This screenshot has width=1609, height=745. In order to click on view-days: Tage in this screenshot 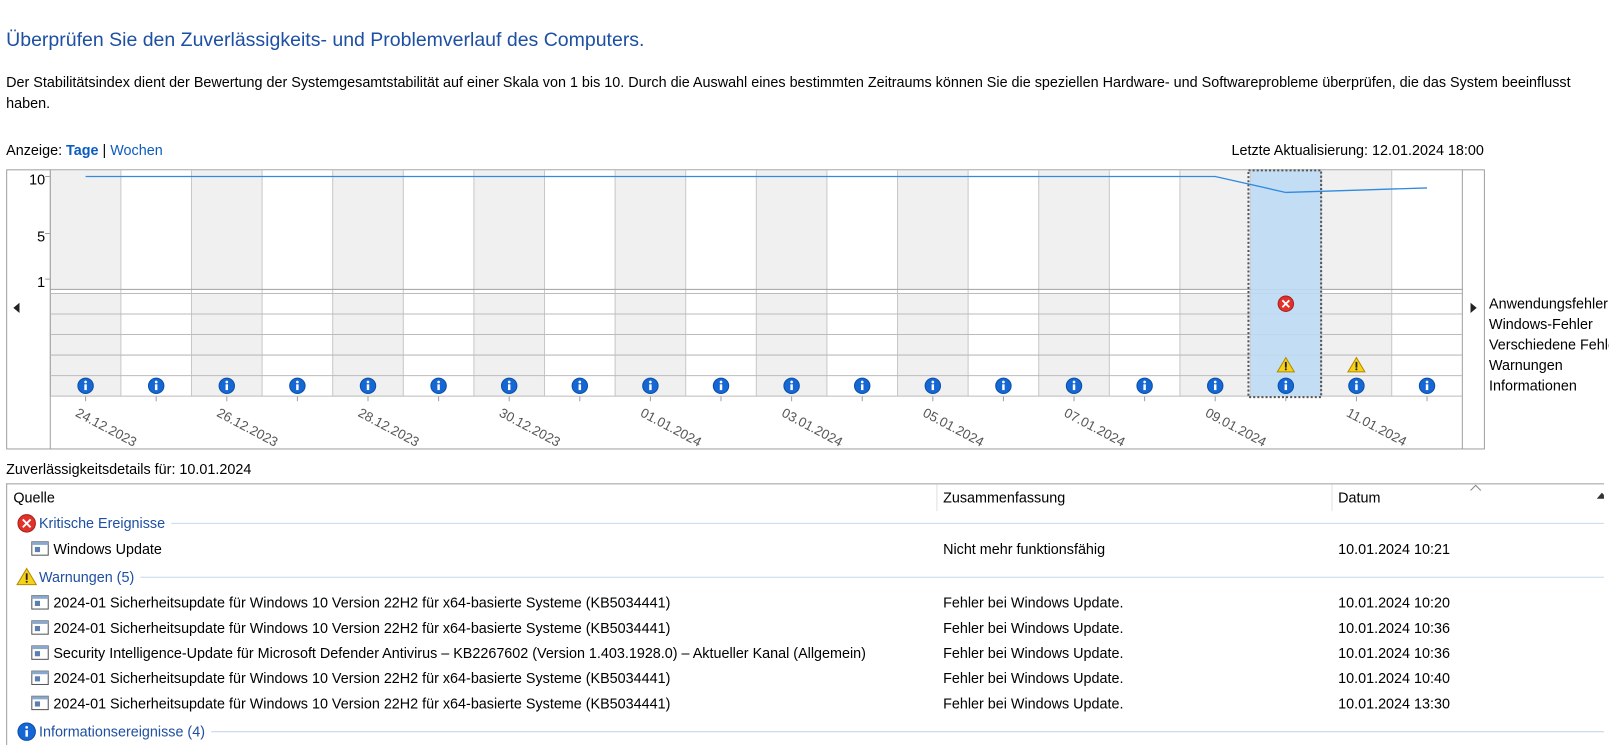, I will do `click(82, 150)`.